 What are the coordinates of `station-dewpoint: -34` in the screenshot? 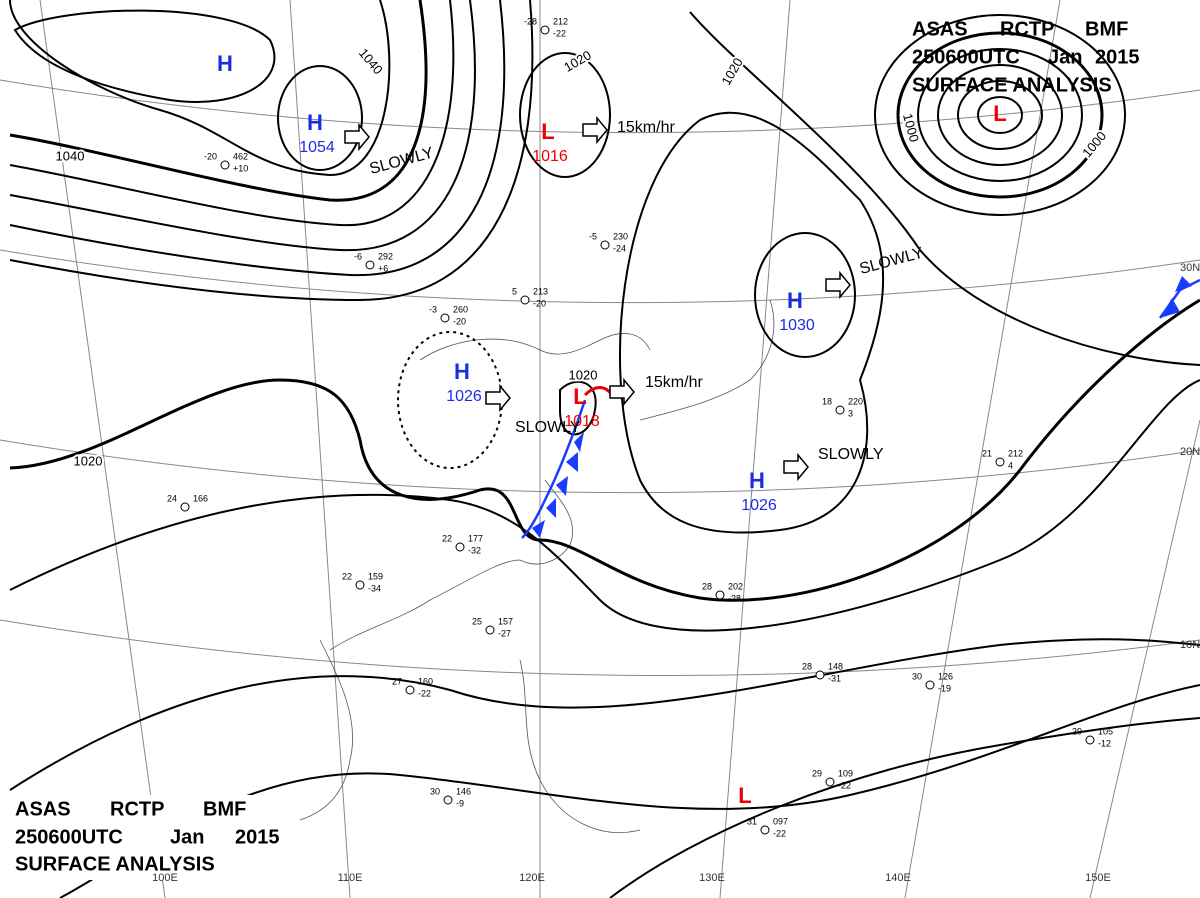 It's located at (374, 588).